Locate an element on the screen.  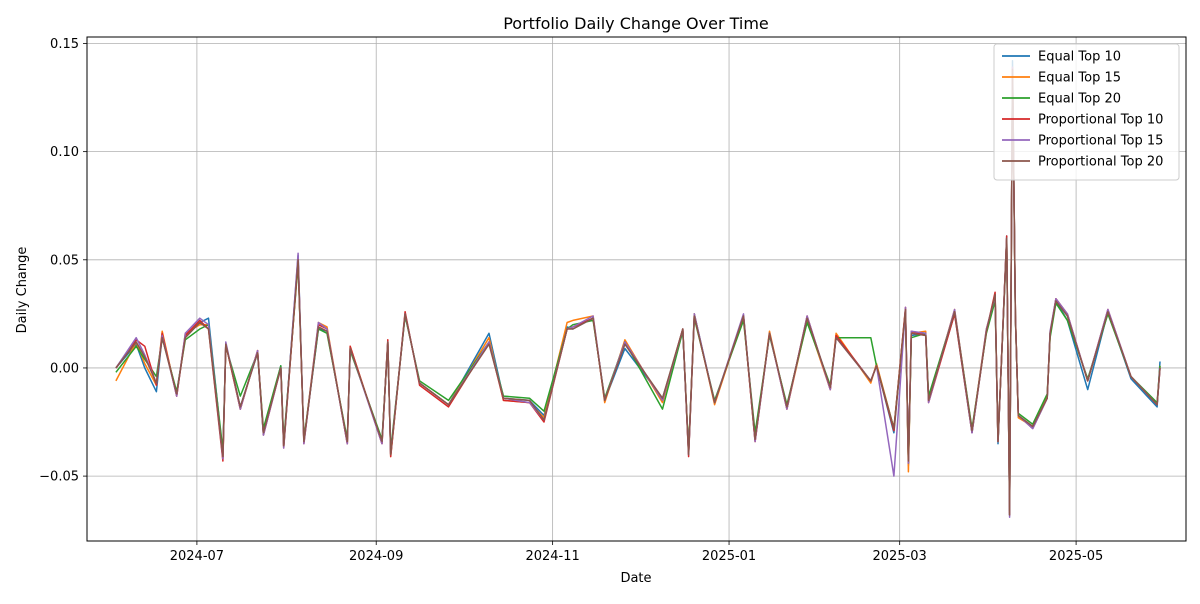
legend-frame is located at coordinates (1086, 112).